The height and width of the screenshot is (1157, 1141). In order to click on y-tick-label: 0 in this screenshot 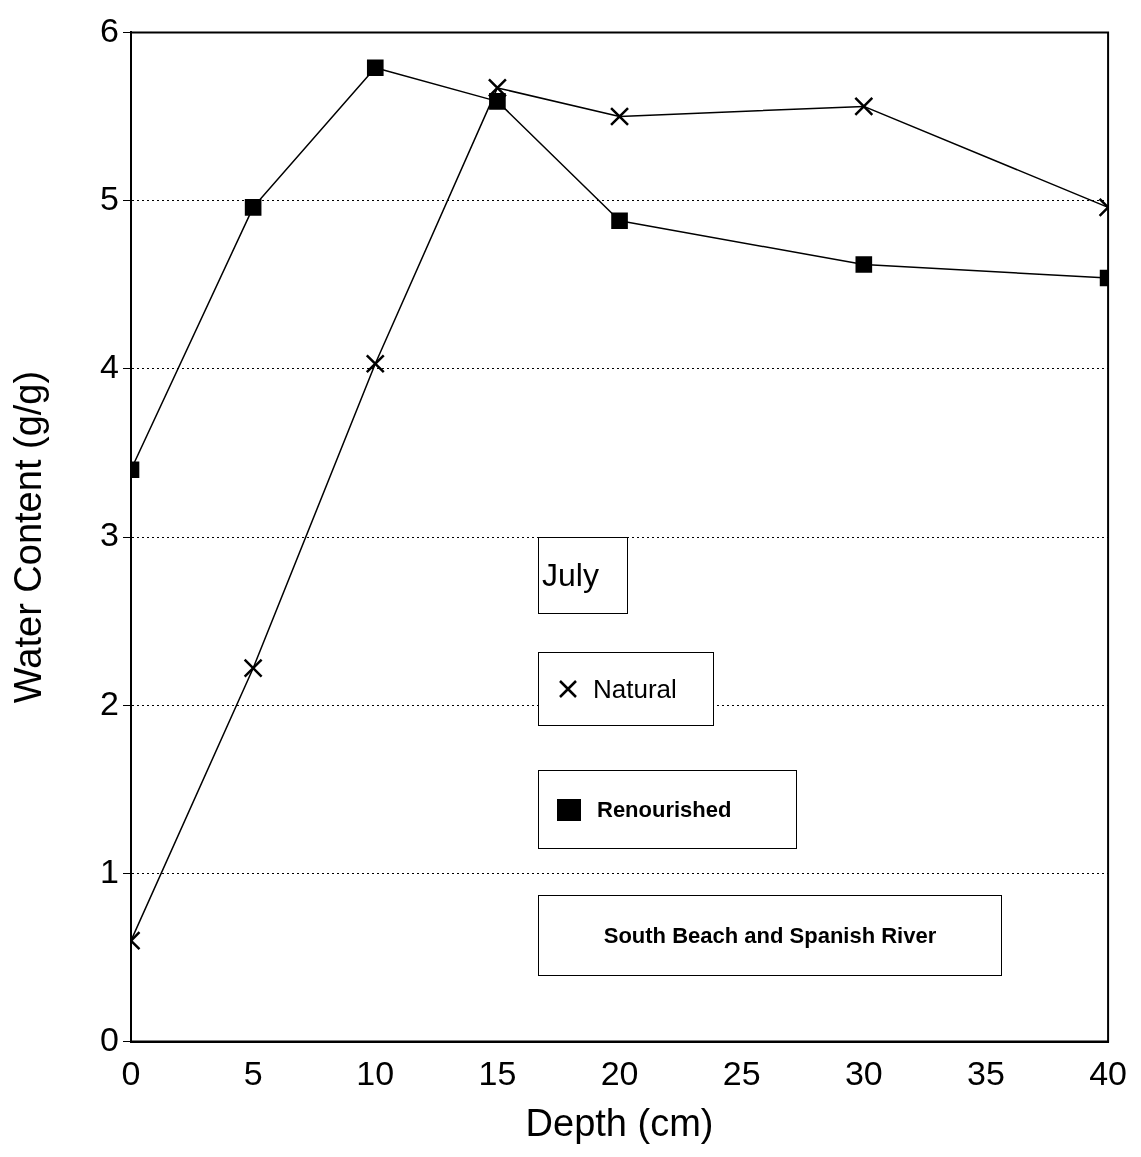, I will do `click(109, 1038)`.